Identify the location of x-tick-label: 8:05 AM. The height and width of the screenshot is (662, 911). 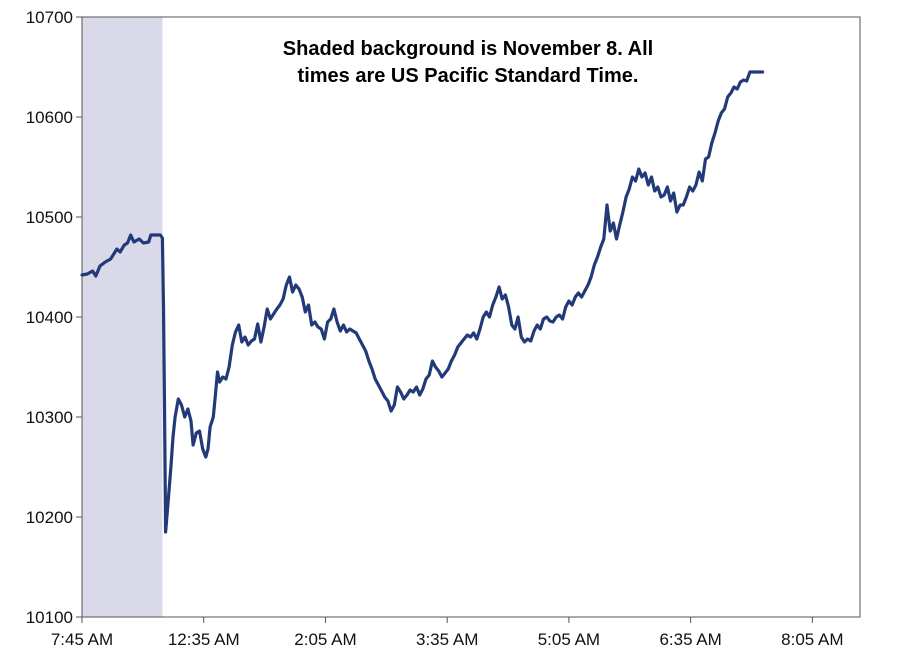
(812, 639).